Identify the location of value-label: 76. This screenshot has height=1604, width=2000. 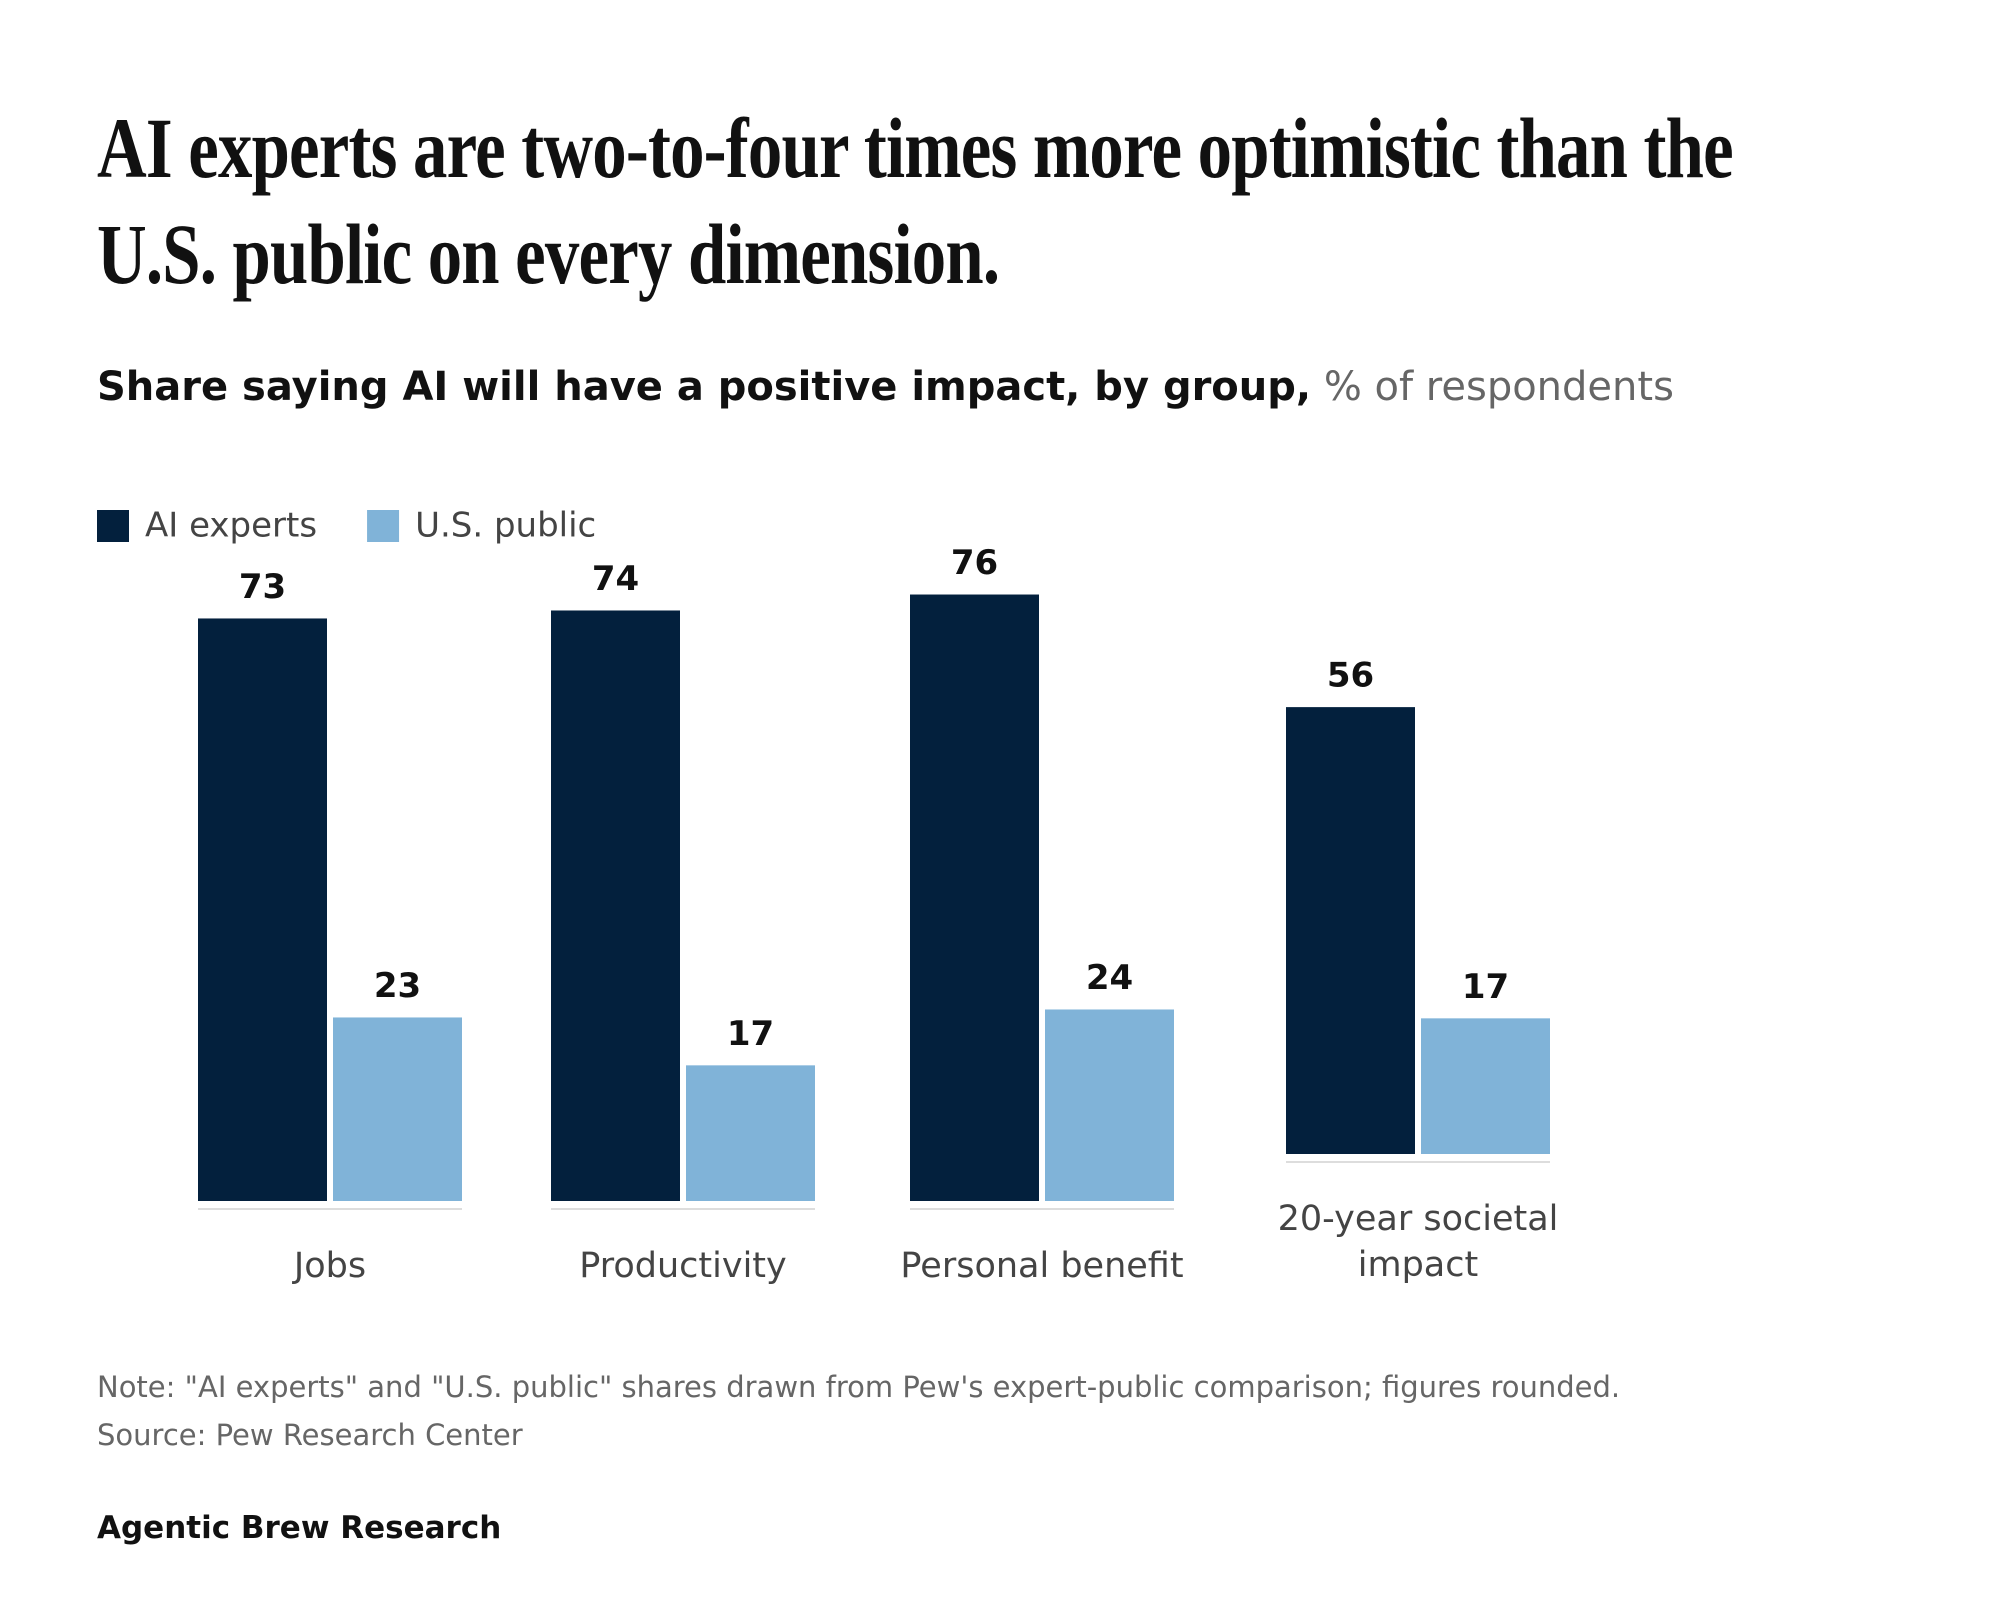
(974, 563).